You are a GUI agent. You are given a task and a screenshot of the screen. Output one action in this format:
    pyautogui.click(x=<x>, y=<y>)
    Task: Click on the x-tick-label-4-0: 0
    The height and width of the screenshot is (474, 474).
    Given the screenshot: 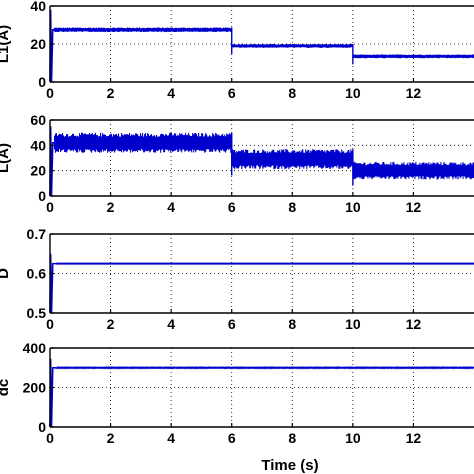 What is the action you would take?
    pyautogui.click(x=50, y=438)
    